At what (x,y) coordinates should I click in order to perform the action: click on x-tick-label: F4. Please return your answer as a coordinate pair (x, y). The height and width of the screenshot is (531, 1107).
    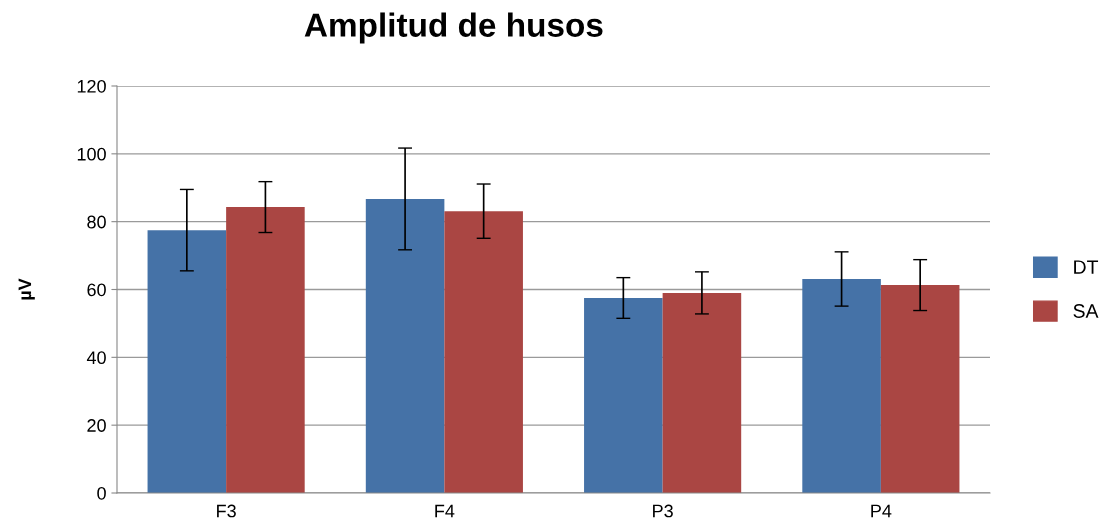
    Looking at the image, I should click on (445, 511).